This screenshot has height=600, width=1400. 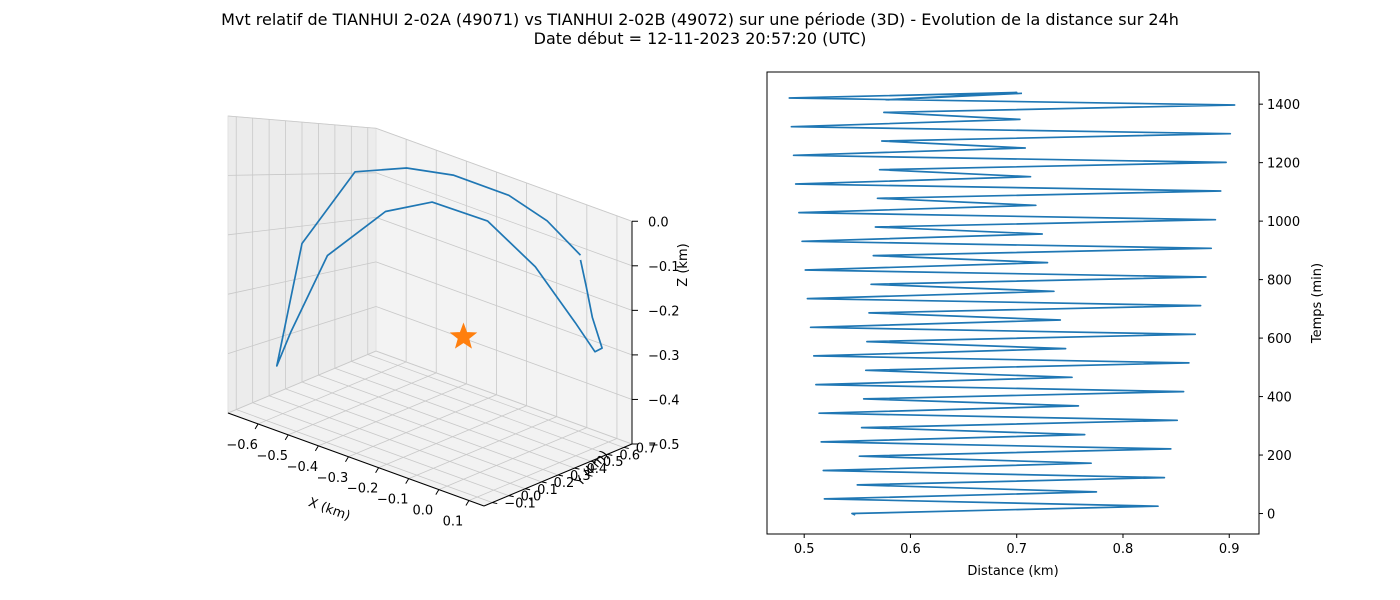 What do you see at coordinates (422, 511) in the screenshot?
I see `x-tick-label: 0.0` at bounding box center [422, 511].